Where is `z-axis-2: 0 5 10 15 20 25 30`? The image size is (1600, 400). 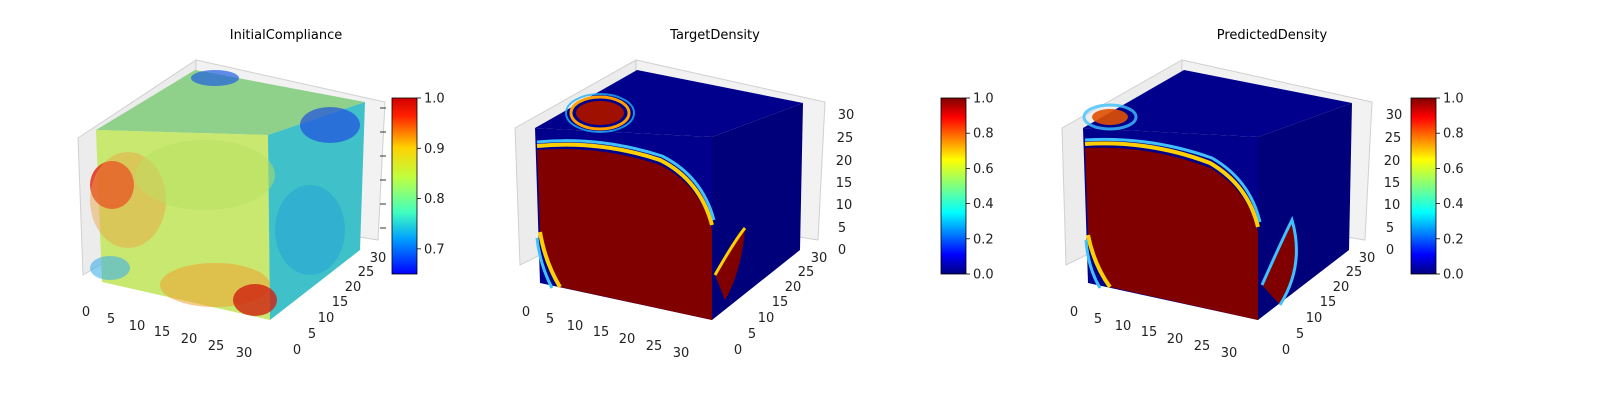
z-axis-2: 0 5 10 15 20 25 30 is located at coordinates (845, 183).